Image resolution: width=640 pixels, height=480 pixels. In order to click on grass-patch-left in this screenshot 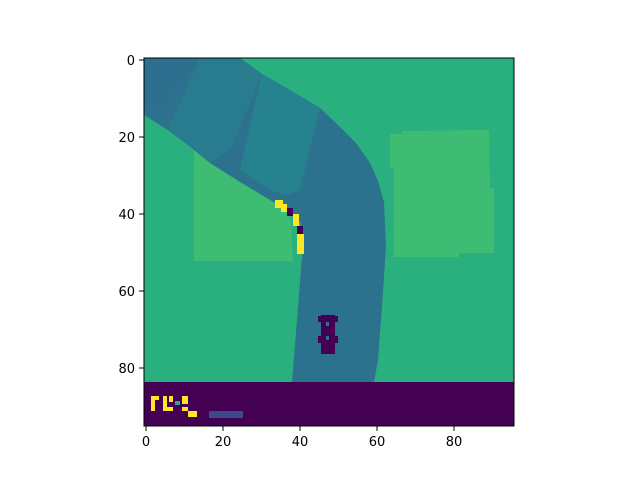, I will do `click(243, 202)`.